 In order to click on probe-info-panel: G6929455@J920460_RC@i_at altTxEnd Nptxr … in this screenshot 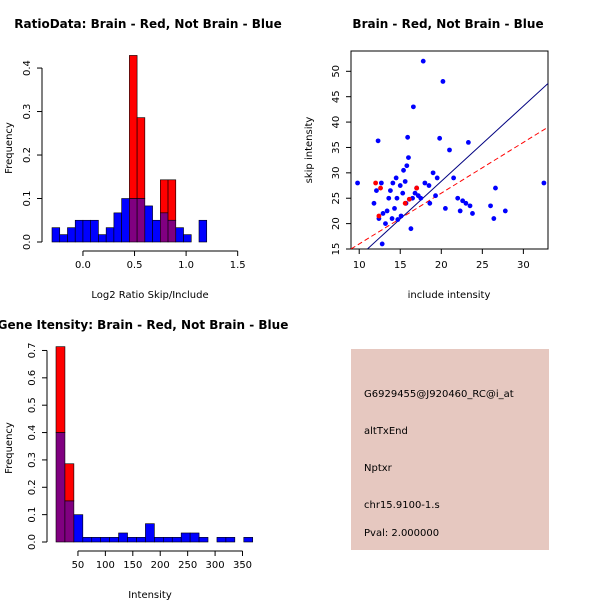, I will do `click(450, 449)`.